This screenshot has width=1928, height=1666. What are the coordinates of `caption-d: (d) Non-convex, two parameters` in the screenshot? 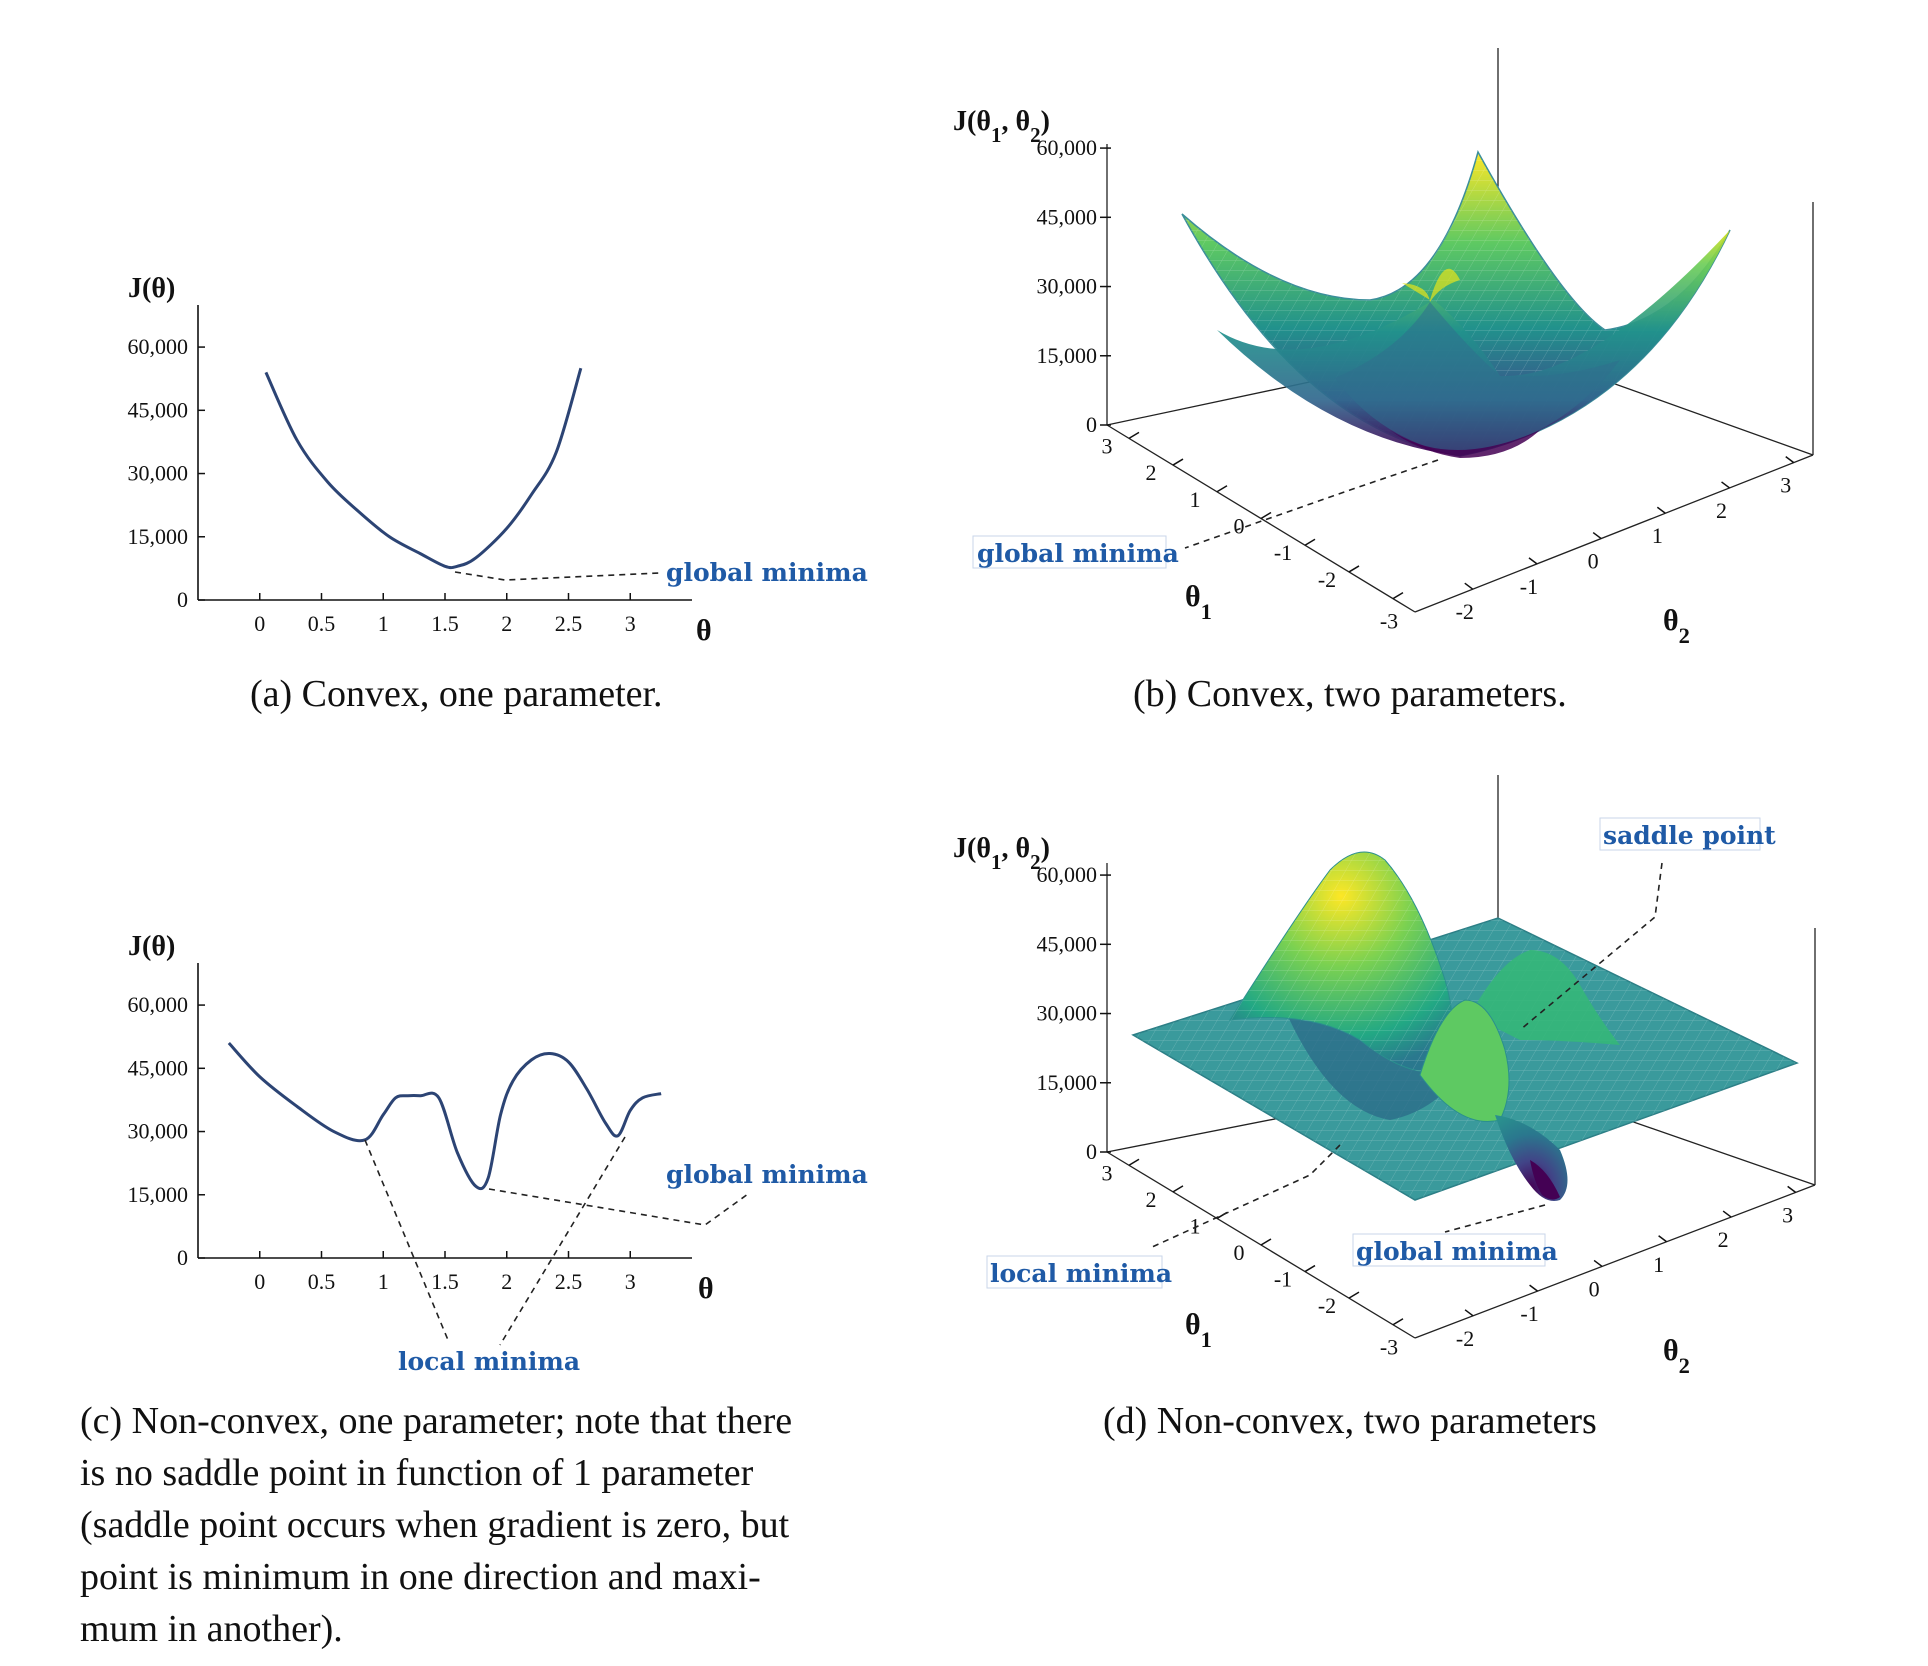 It's located at (1350, 1421).